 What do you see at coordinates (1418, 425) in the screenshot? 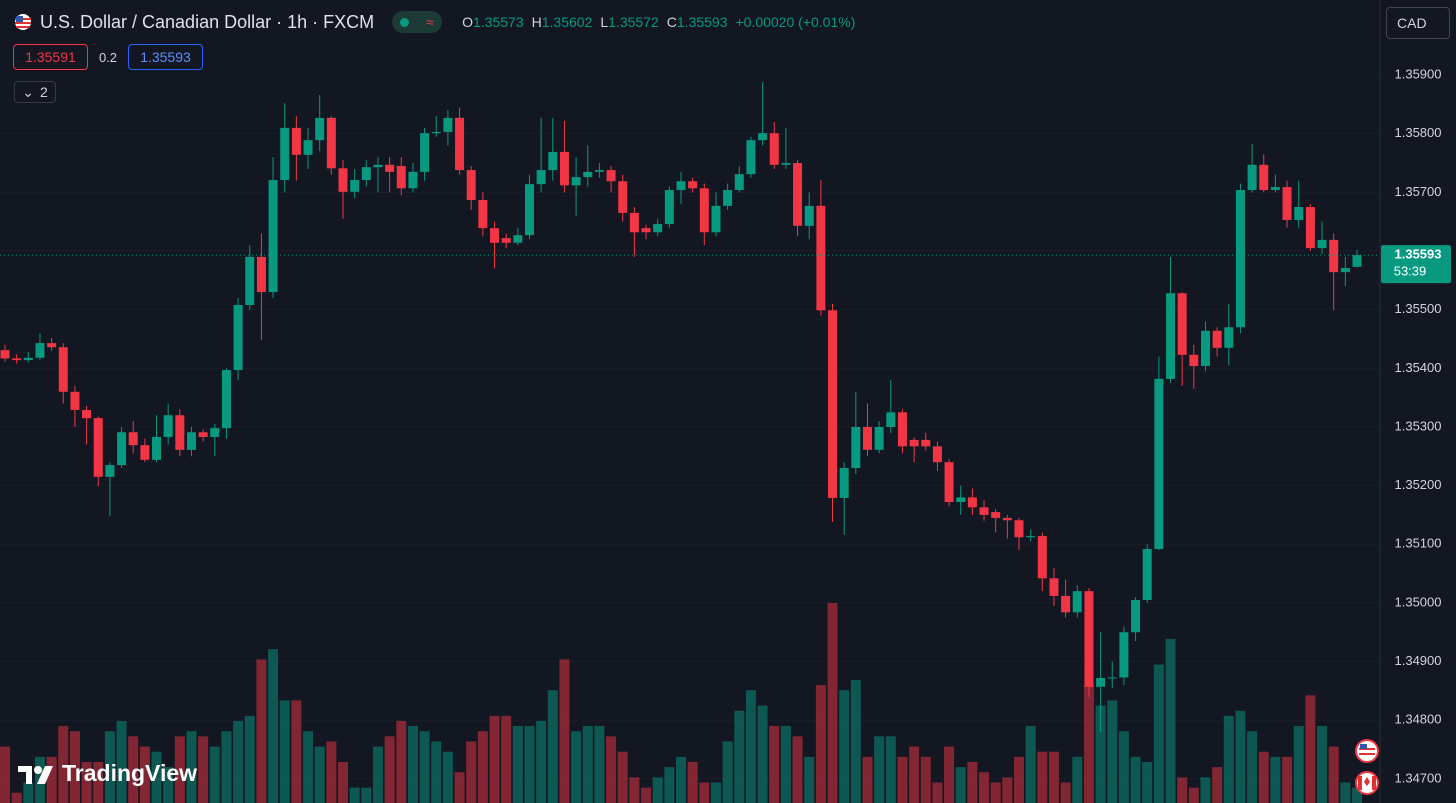
I see `y-tick-label: 1.35300` at bounding box center [1418, 425].